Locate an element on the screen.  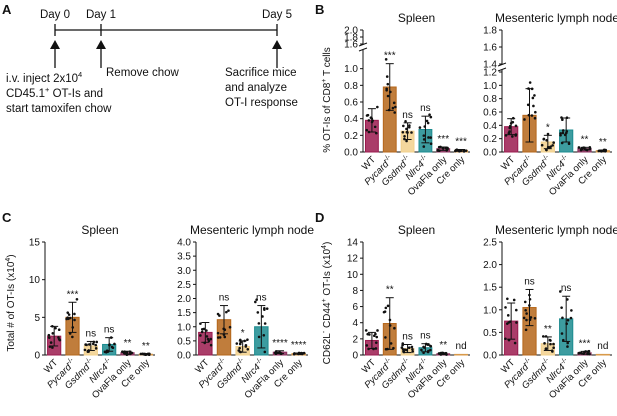
y-tick-label: 6 is located at coordinates (355, 307).